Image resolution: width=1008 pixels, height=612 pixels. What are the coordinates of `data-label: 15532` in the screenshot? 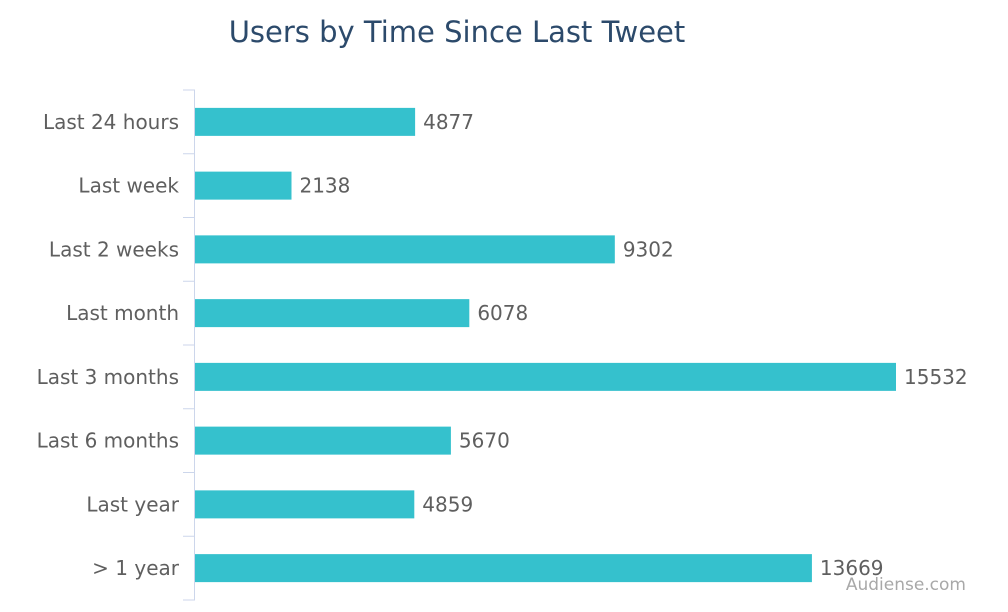 It's located at (936, 377).